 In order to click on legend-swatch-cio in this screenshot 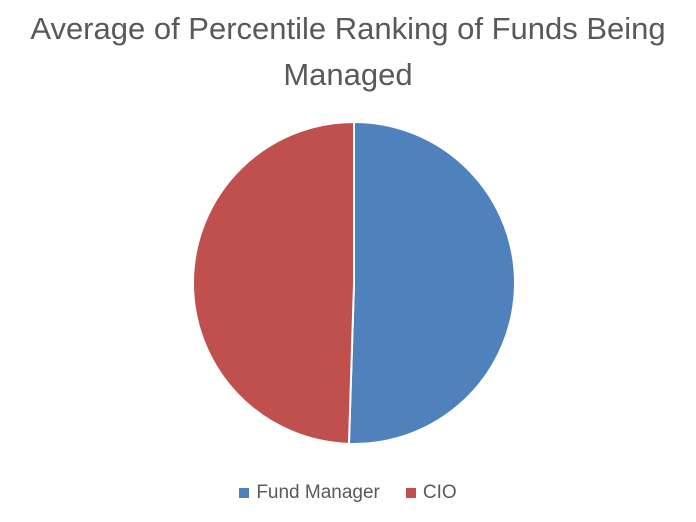, I will do `click(410, 493)`.